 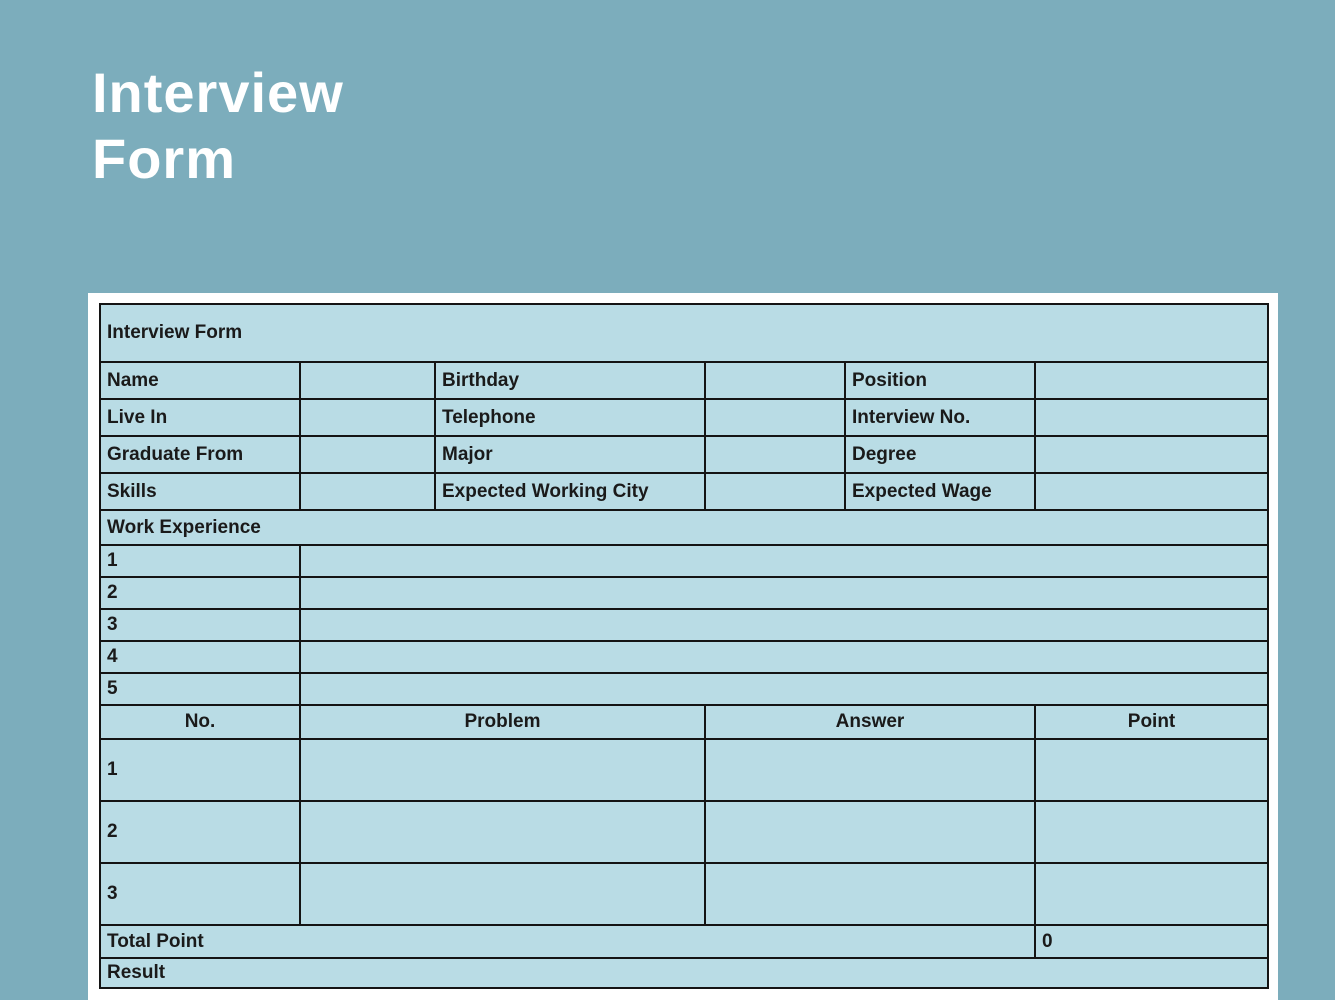 I want to click on section-label-work-experience: Work Experience, so click(x=684, y=527).